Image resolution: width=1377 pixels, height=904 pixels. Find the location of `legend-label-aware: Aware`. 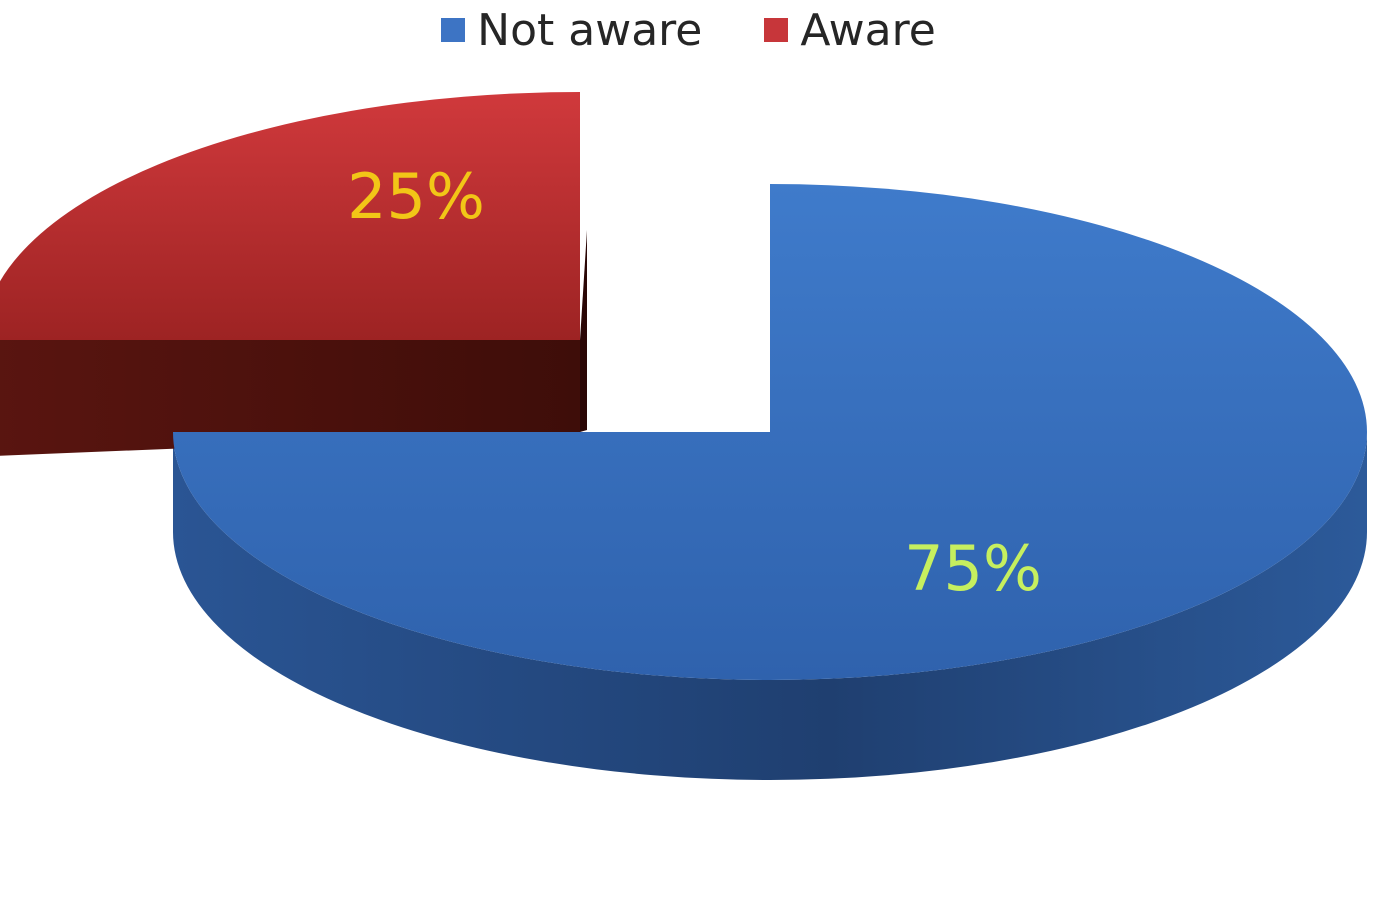

legend-label-aware: Aware is located at coordinates (868, 30).